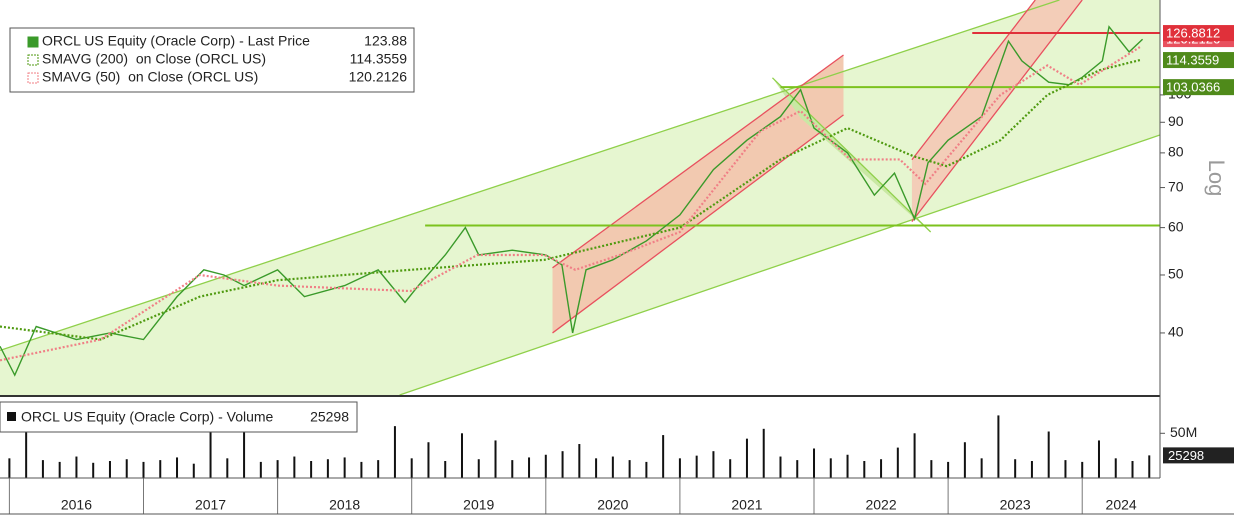 The width and height of the screenshot is (1234, 515). I want to click on value-badge-label: 103.0366, so click(1193, 87).